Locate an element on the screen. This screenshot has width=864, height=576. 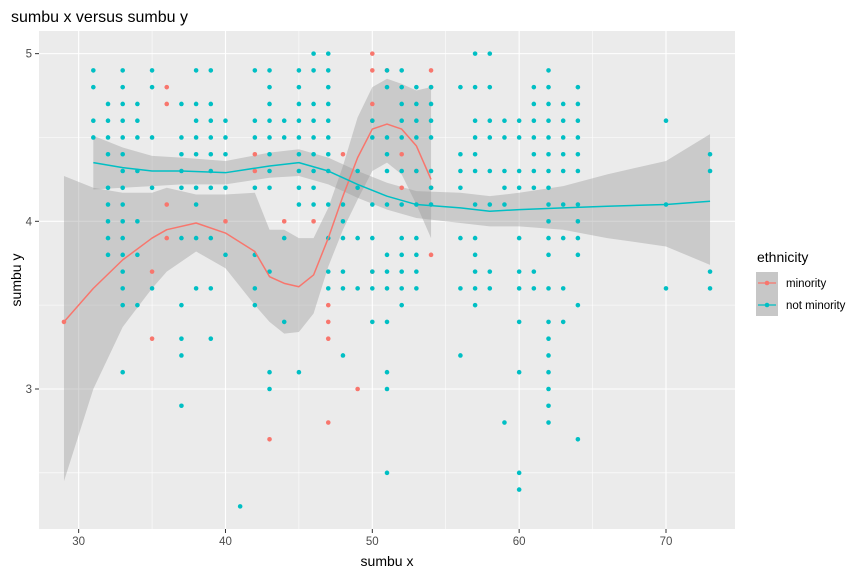
x-tick-label: 60 is located at coordinates (519, 542).